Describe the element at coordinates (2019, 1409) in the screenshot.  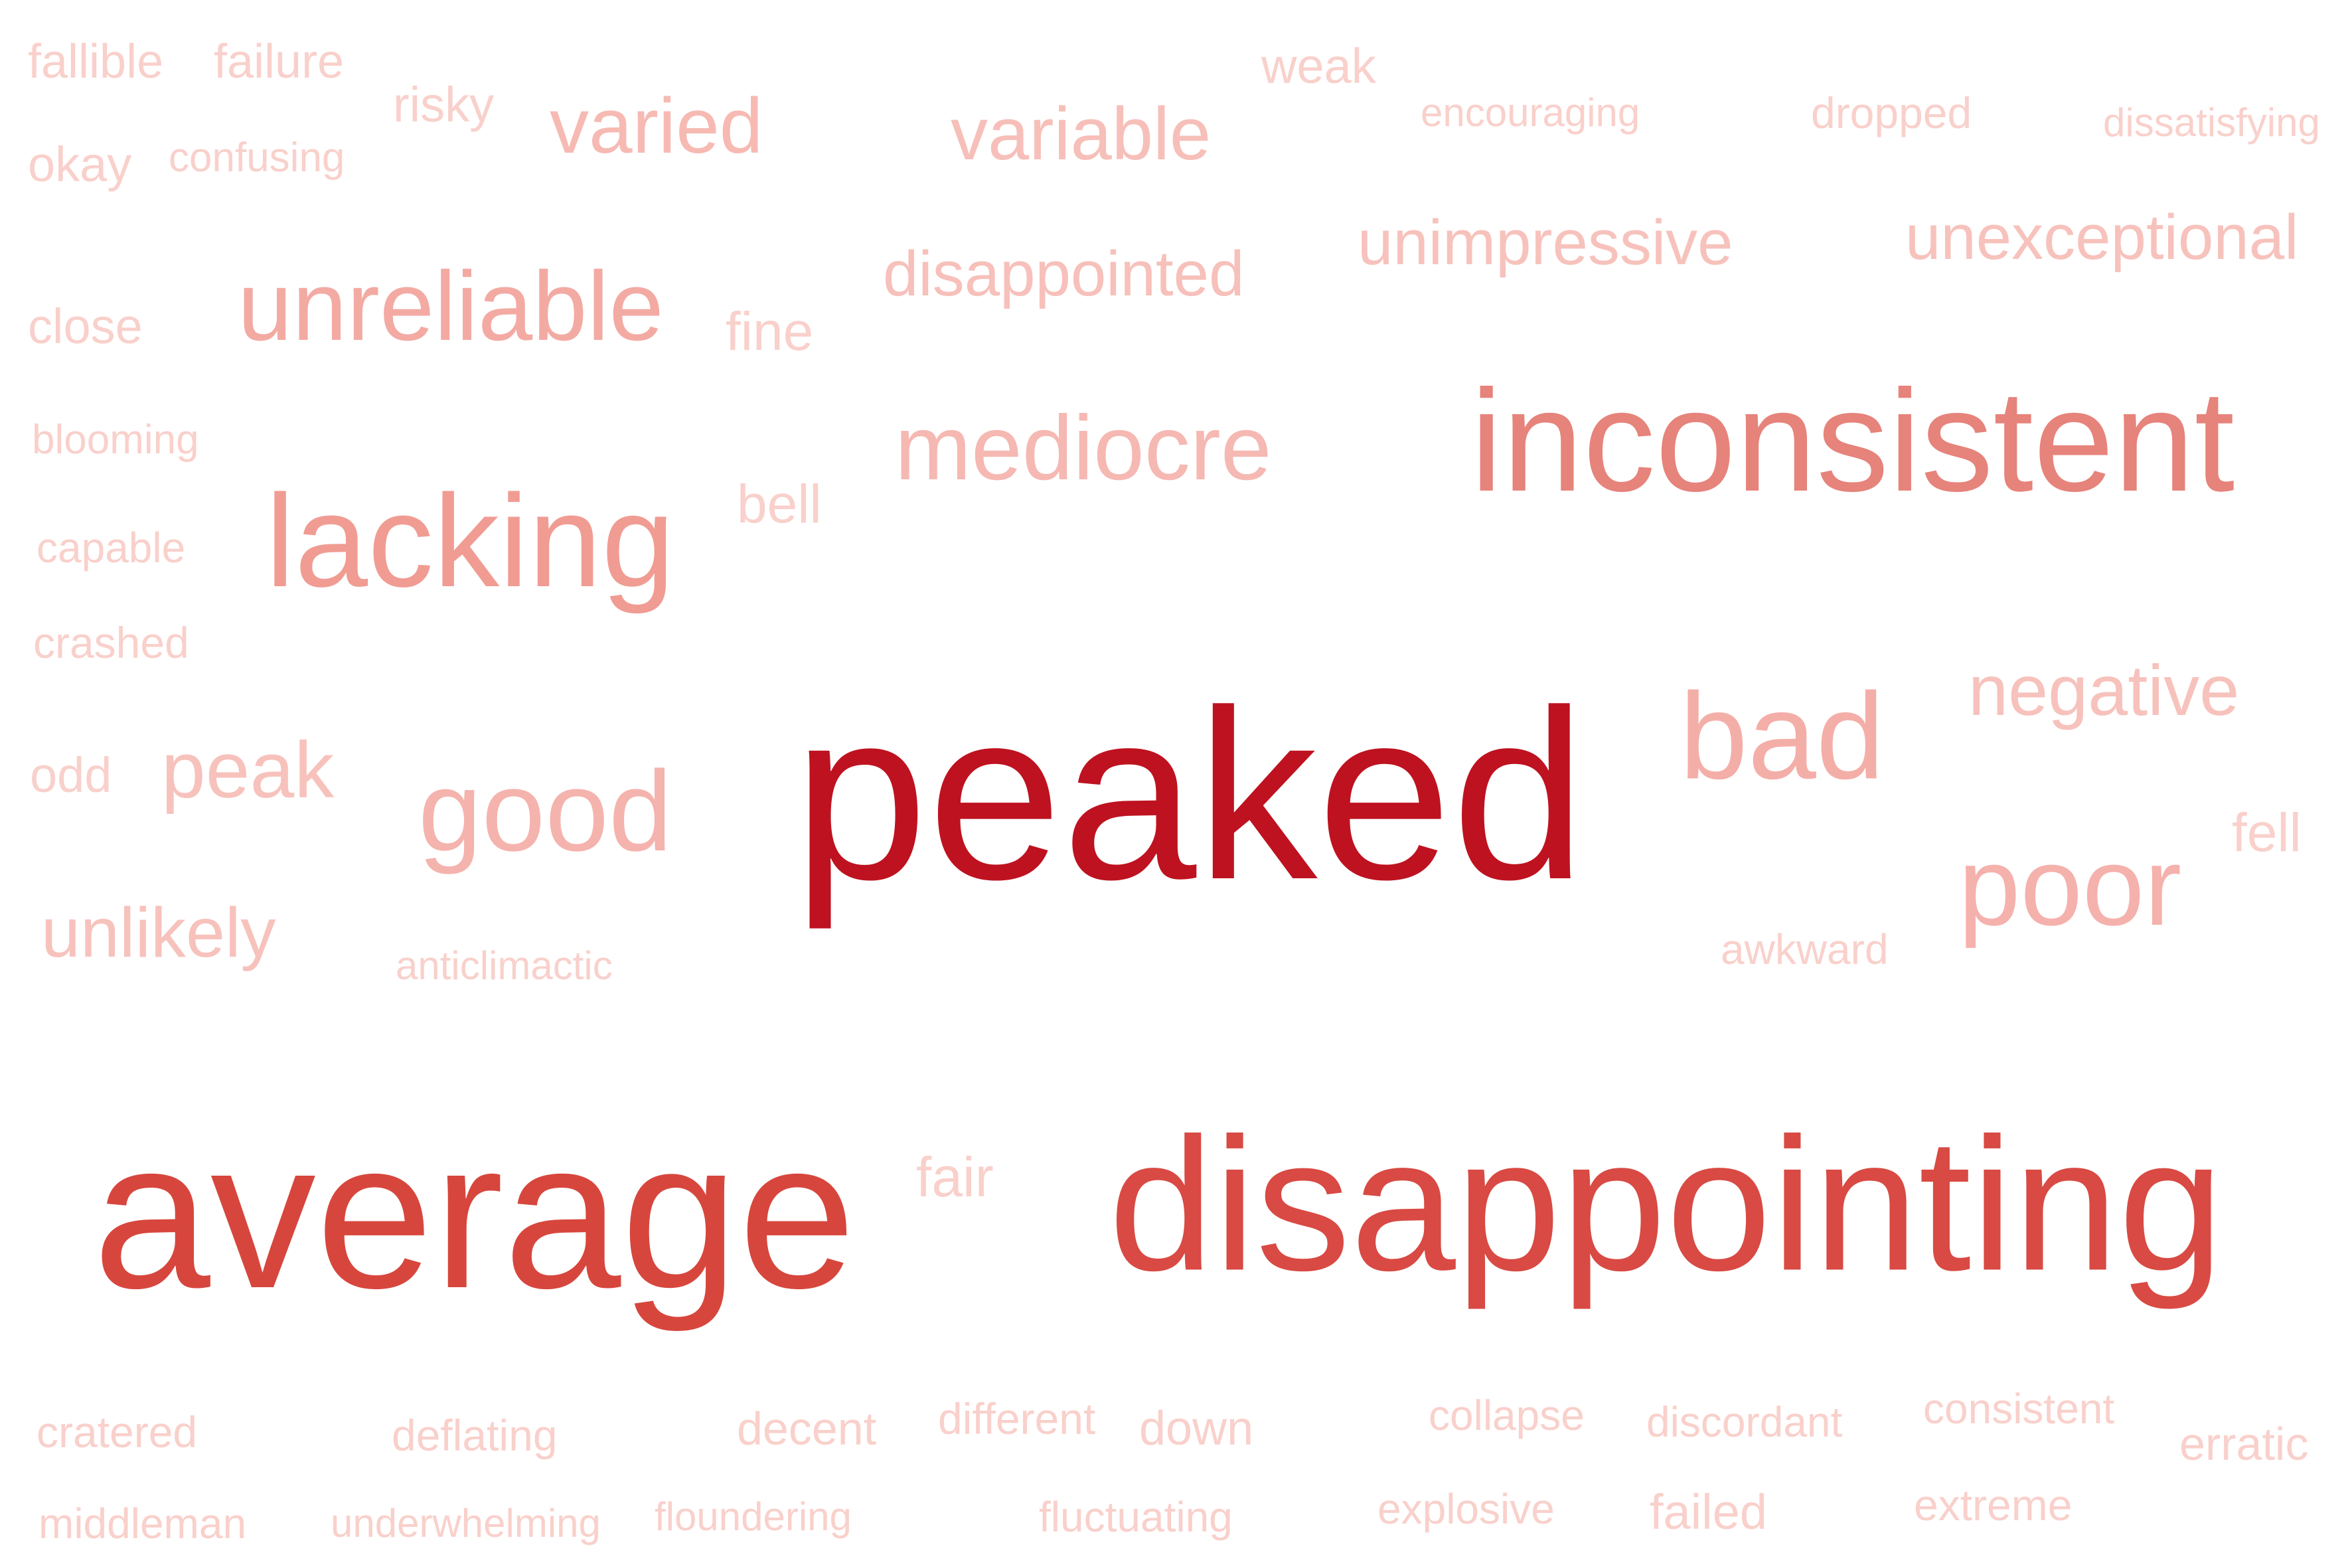
I see `word-consistent: consistent` at that location.